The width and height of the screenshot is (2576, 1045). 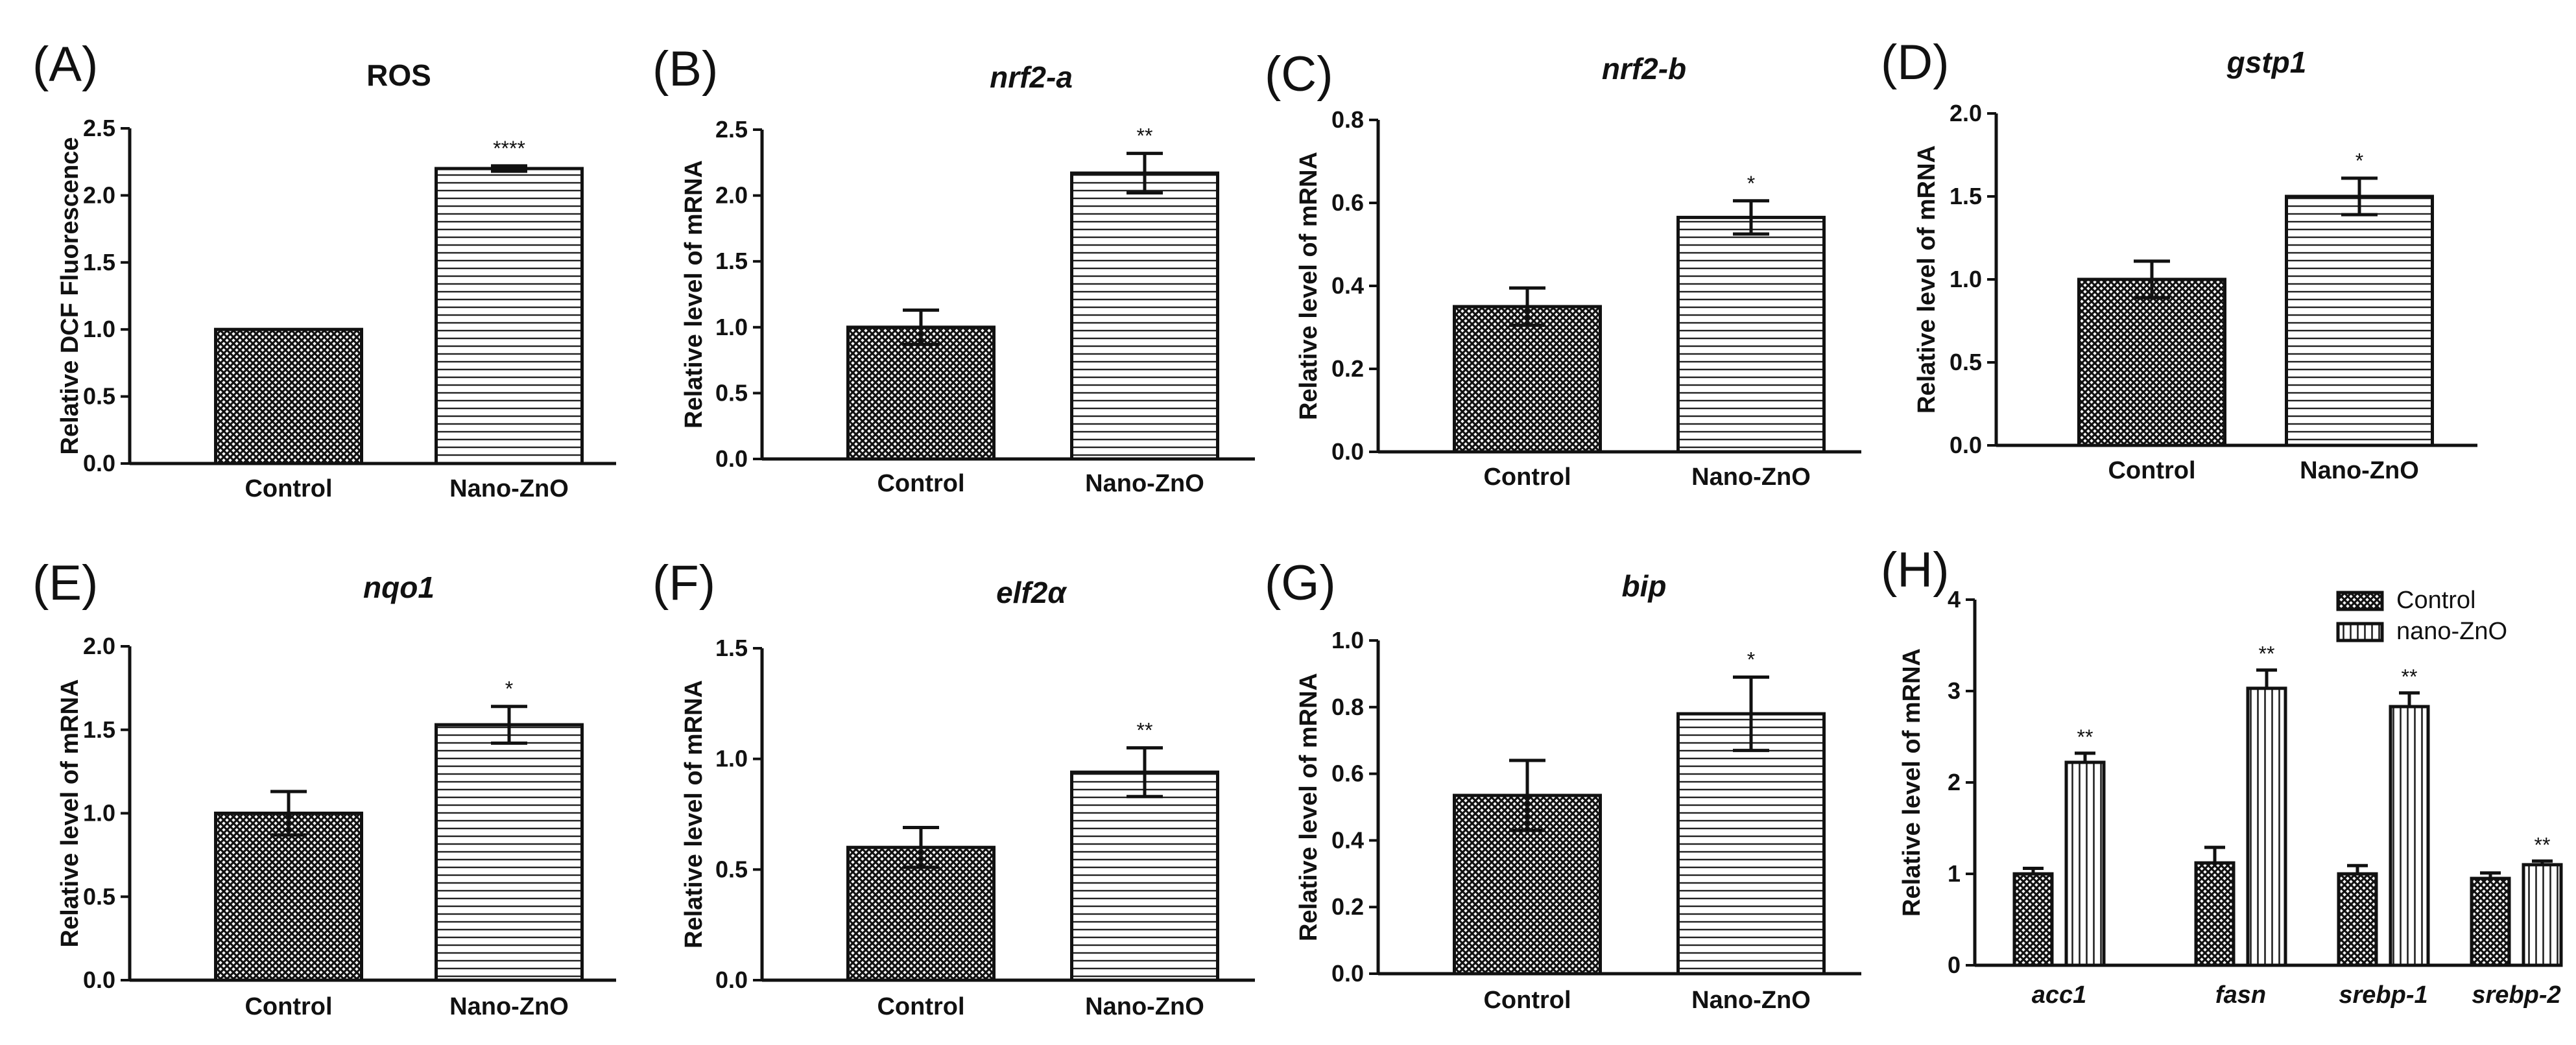 I want to click on chart-title: nrf2-a, so click(x=1031, y=77).